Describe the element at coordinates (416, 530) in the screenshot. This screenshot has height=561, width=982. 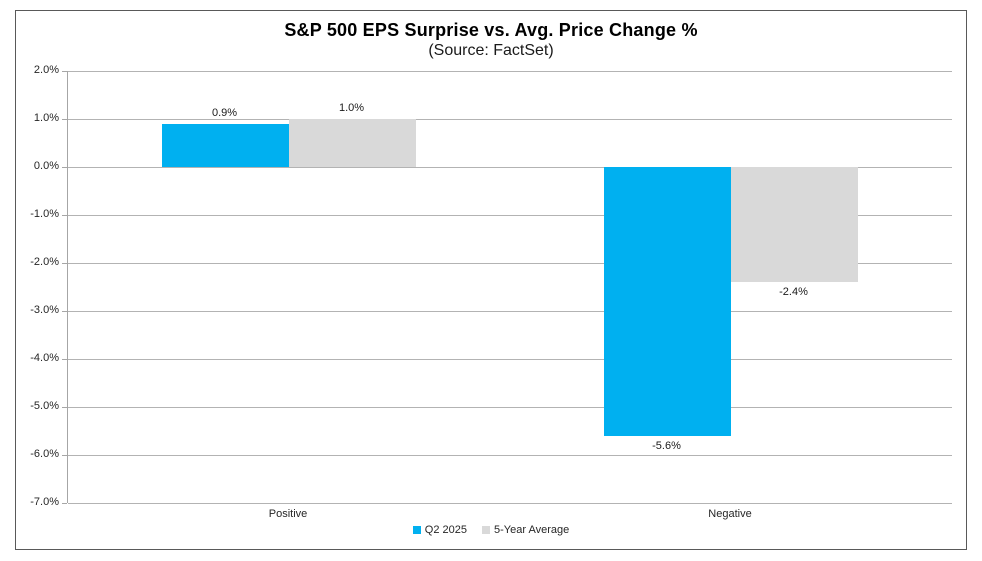
I see `legend-swatch-q2-2025` at that location.